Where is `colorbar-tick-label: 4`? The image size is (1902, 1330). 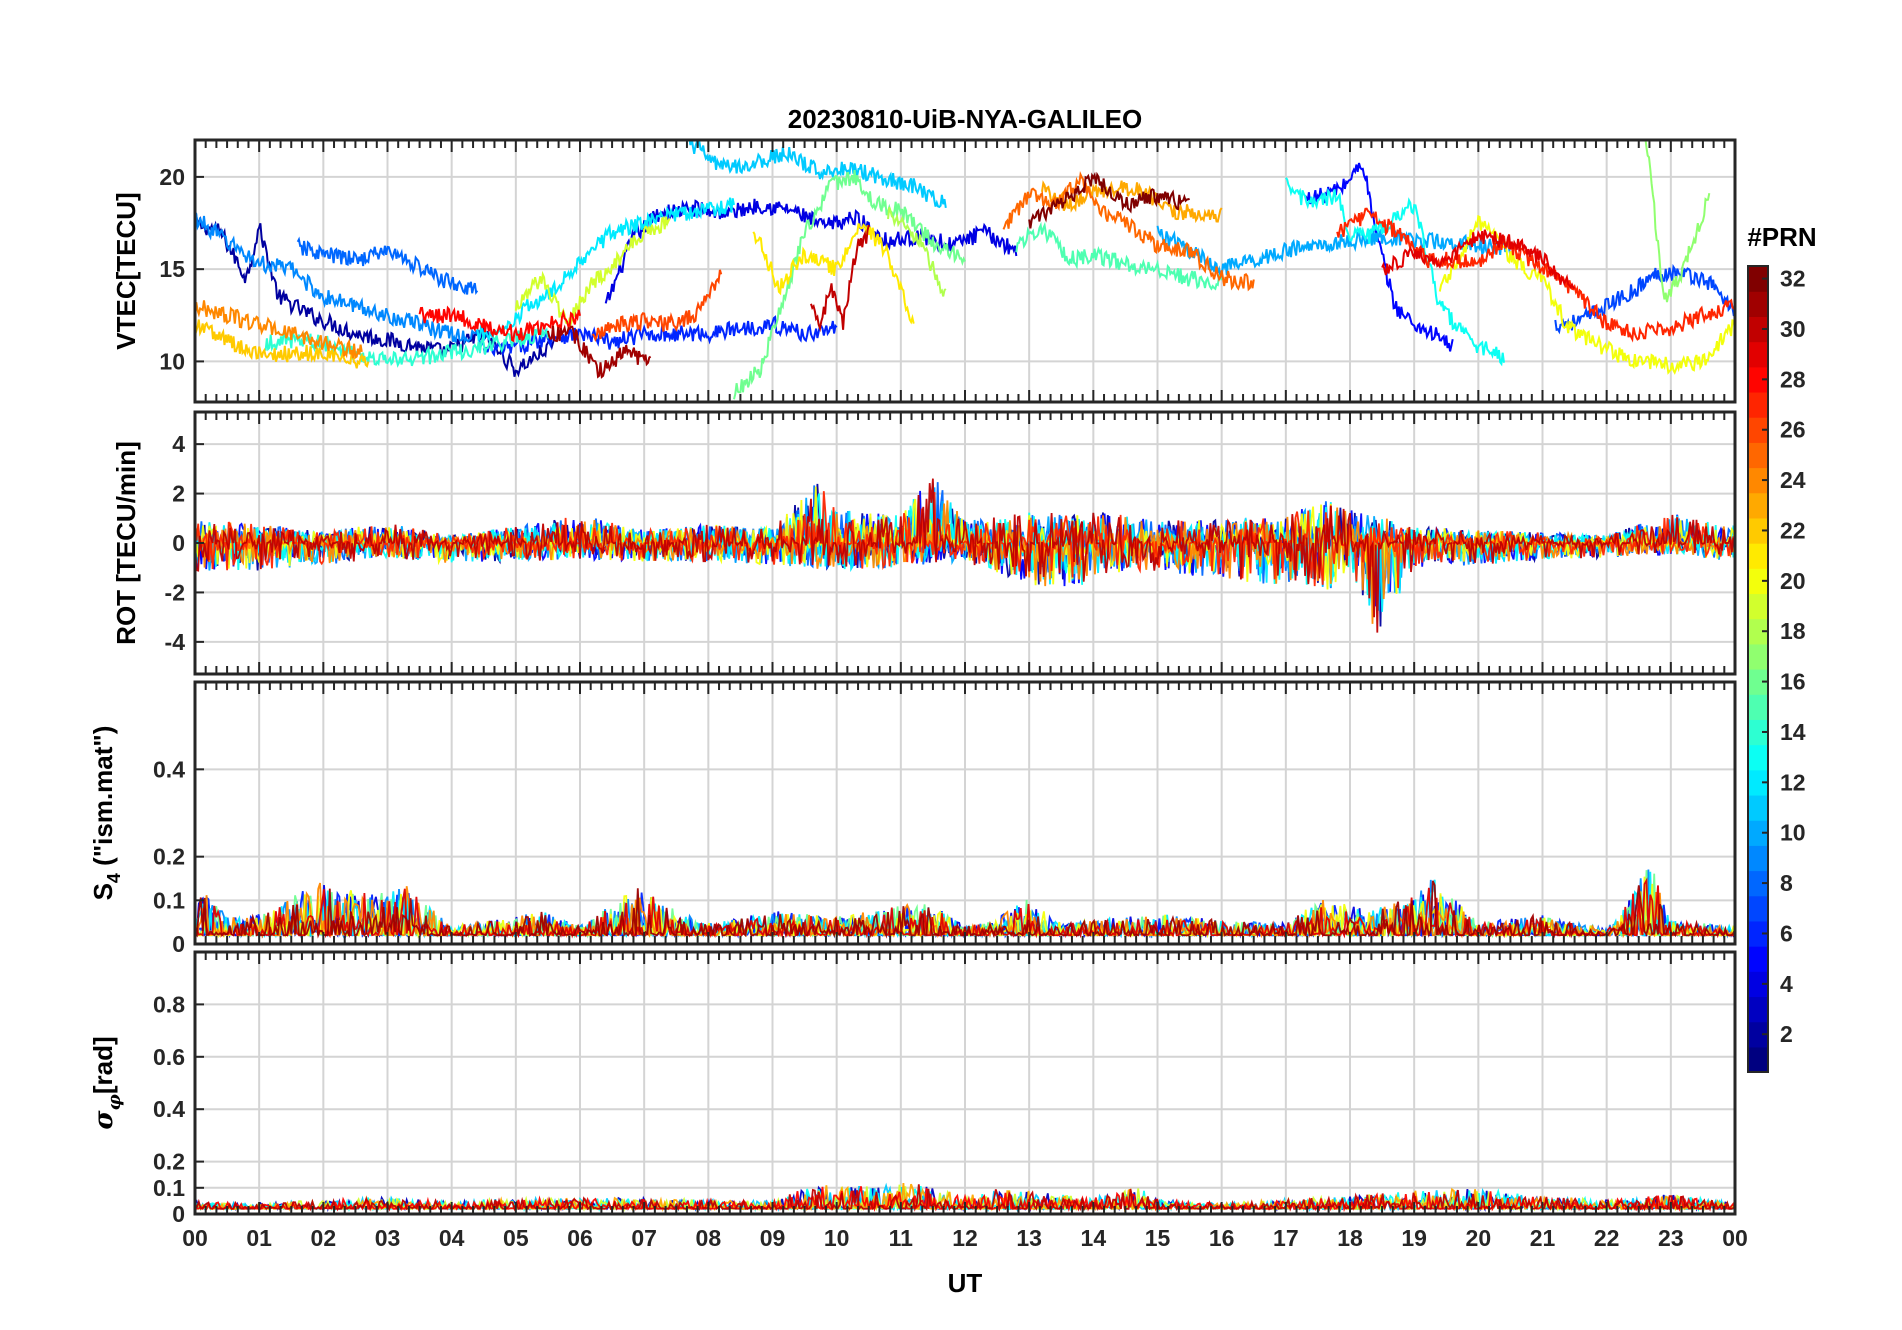 colorbar-tick-label: 4 is located at coordinates (1786, 984).